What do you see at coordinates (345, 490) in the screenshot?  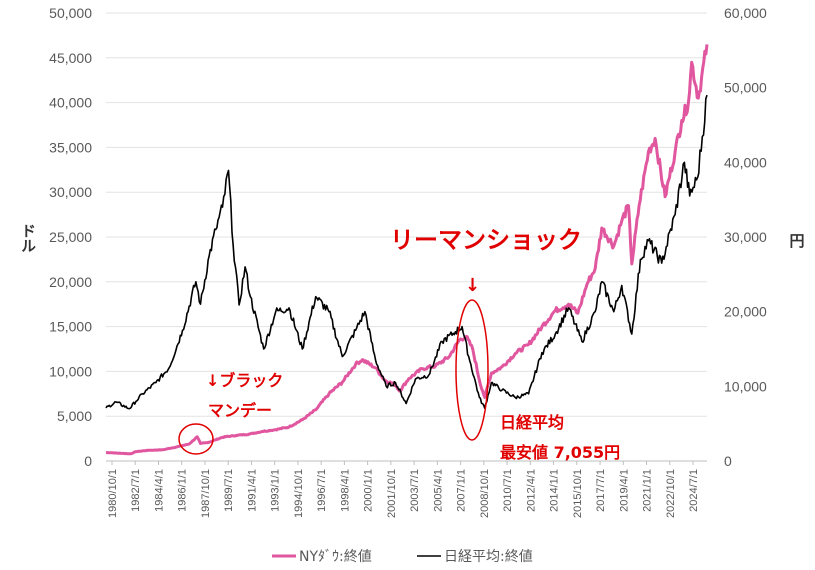 I see `x-tick-label: 1998/4/1` at bounding box center [345, 490].